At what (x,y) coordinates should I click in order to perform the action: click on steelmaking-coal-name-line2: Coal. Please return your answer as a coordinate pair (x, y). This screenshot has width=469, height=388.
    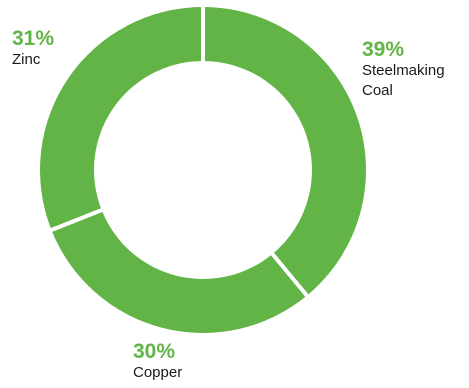
    Looking at the image, I should click on (377, 90).